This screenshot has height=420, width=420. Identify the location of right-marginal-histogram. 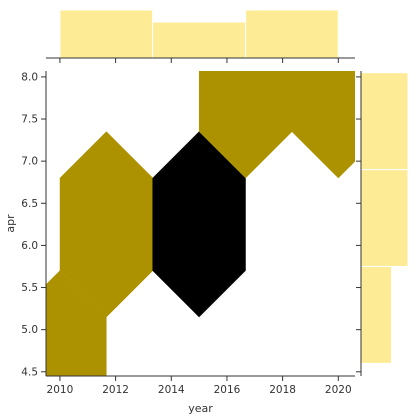
(382, 223).